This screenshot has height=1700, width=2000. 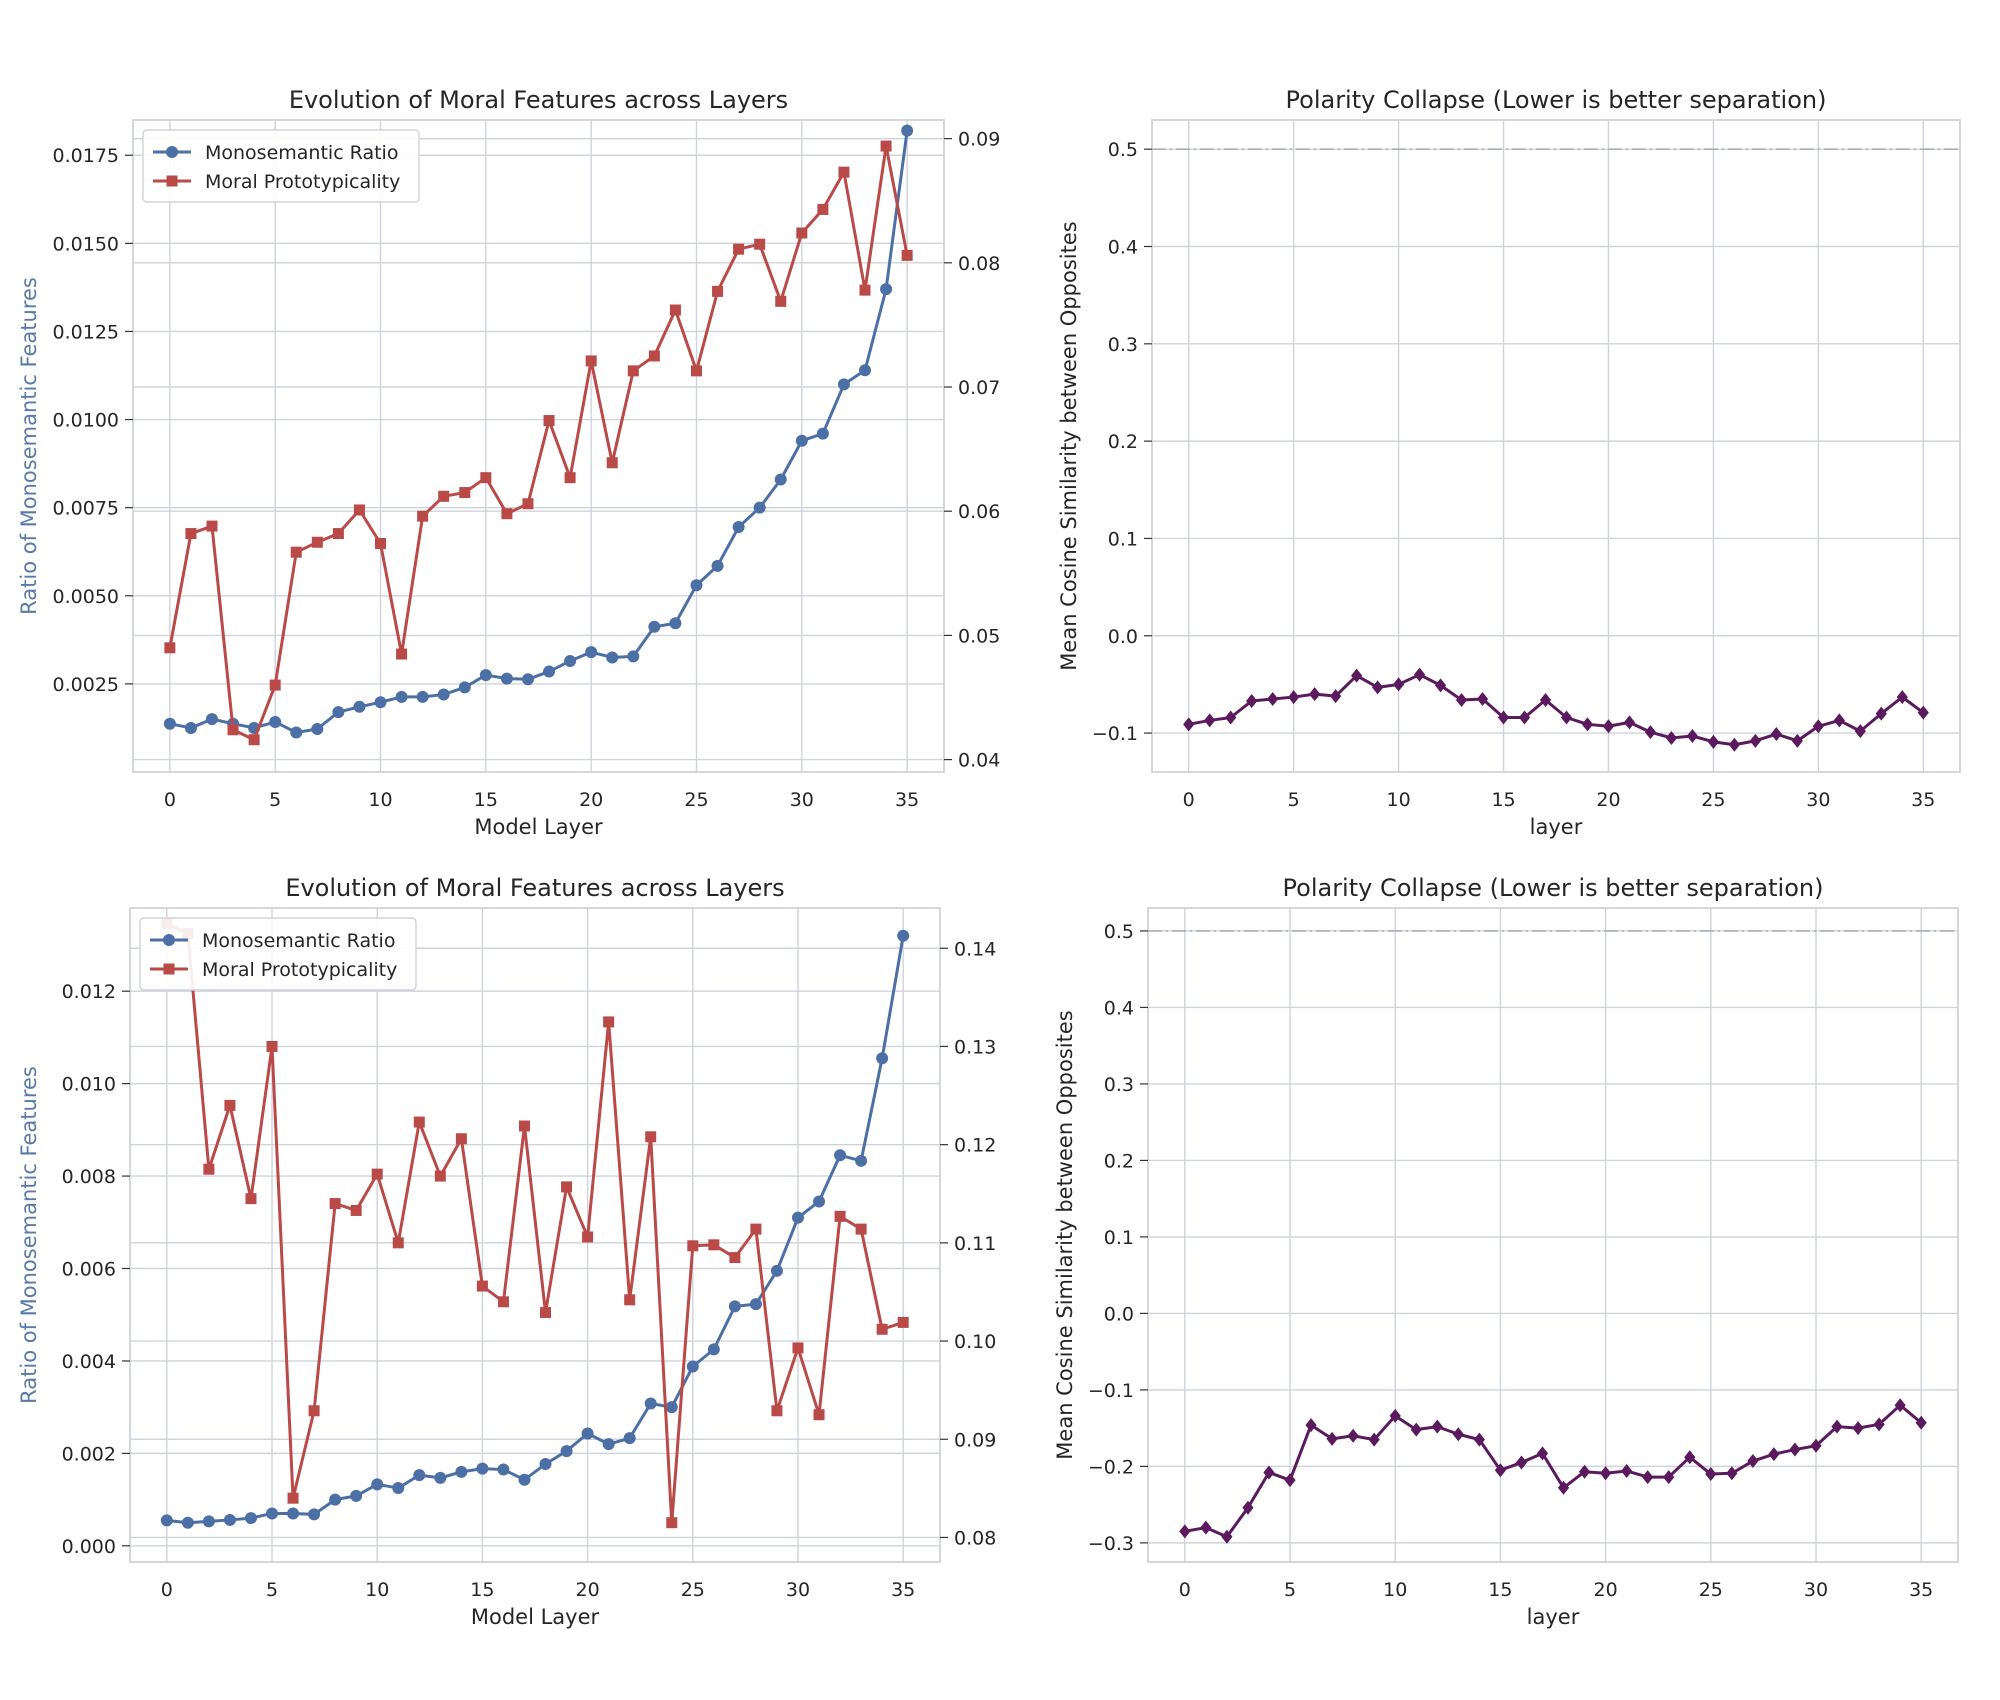 What do you see at coordinates (975, 1047) in the screenshot?
I see `y-right-tick-label: 0.13` at bounding box center [975, 1047].